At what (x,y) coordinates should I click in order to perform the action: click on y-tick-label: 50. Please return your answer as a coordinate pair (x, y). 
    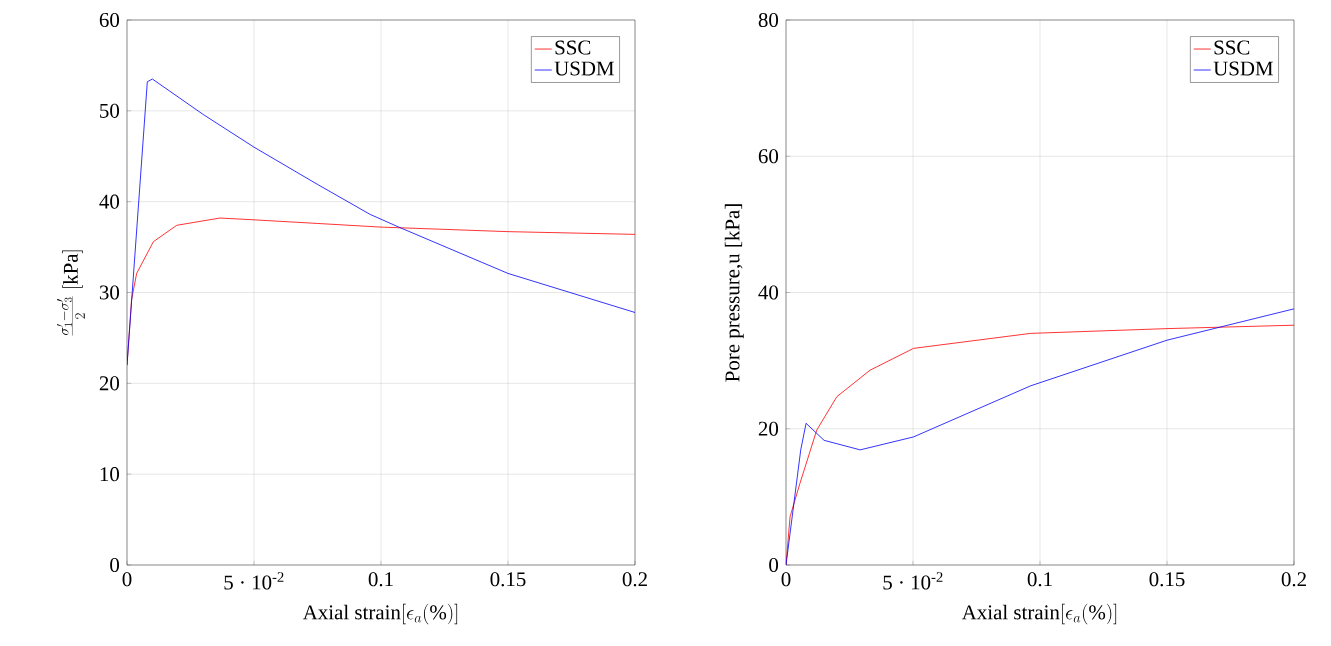
    Looking at the image, I should click on (110, 110).